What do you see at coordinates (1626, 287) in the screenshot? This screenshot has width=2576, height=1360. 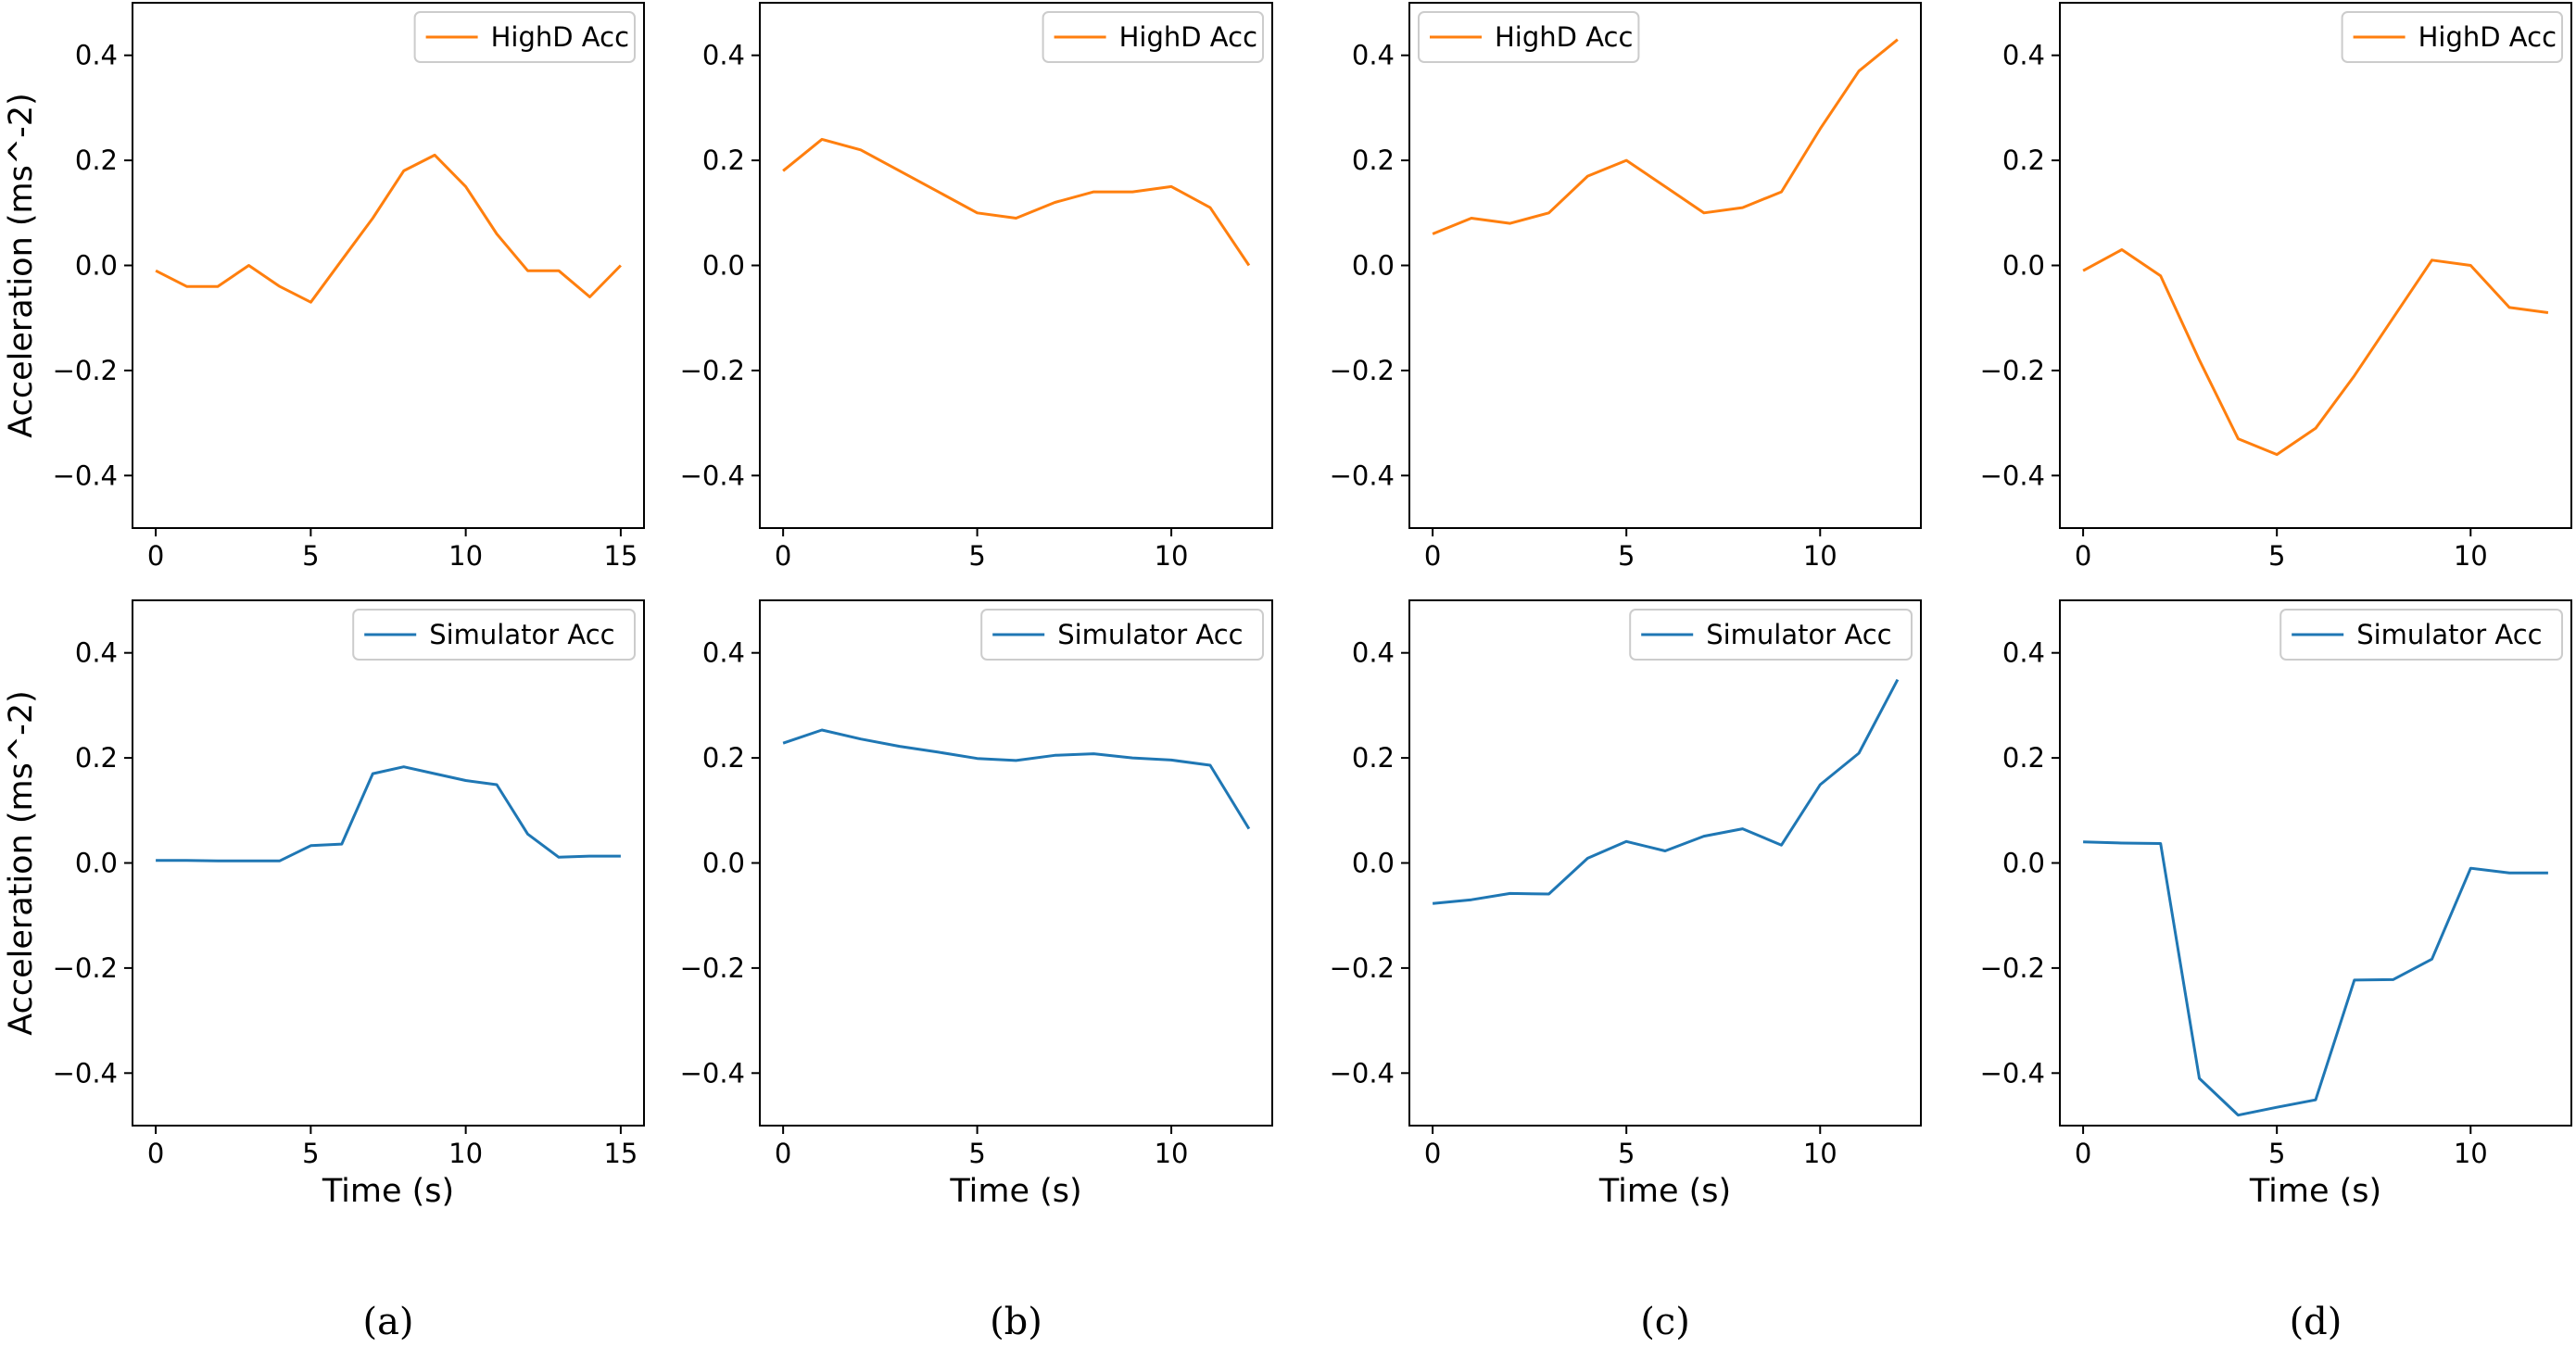 I see `subplot-c-top: 0.4 0.2 0.0 −0.2 −0.4 0 5 10 HighD Acc` at bounding box center [1626, 287].